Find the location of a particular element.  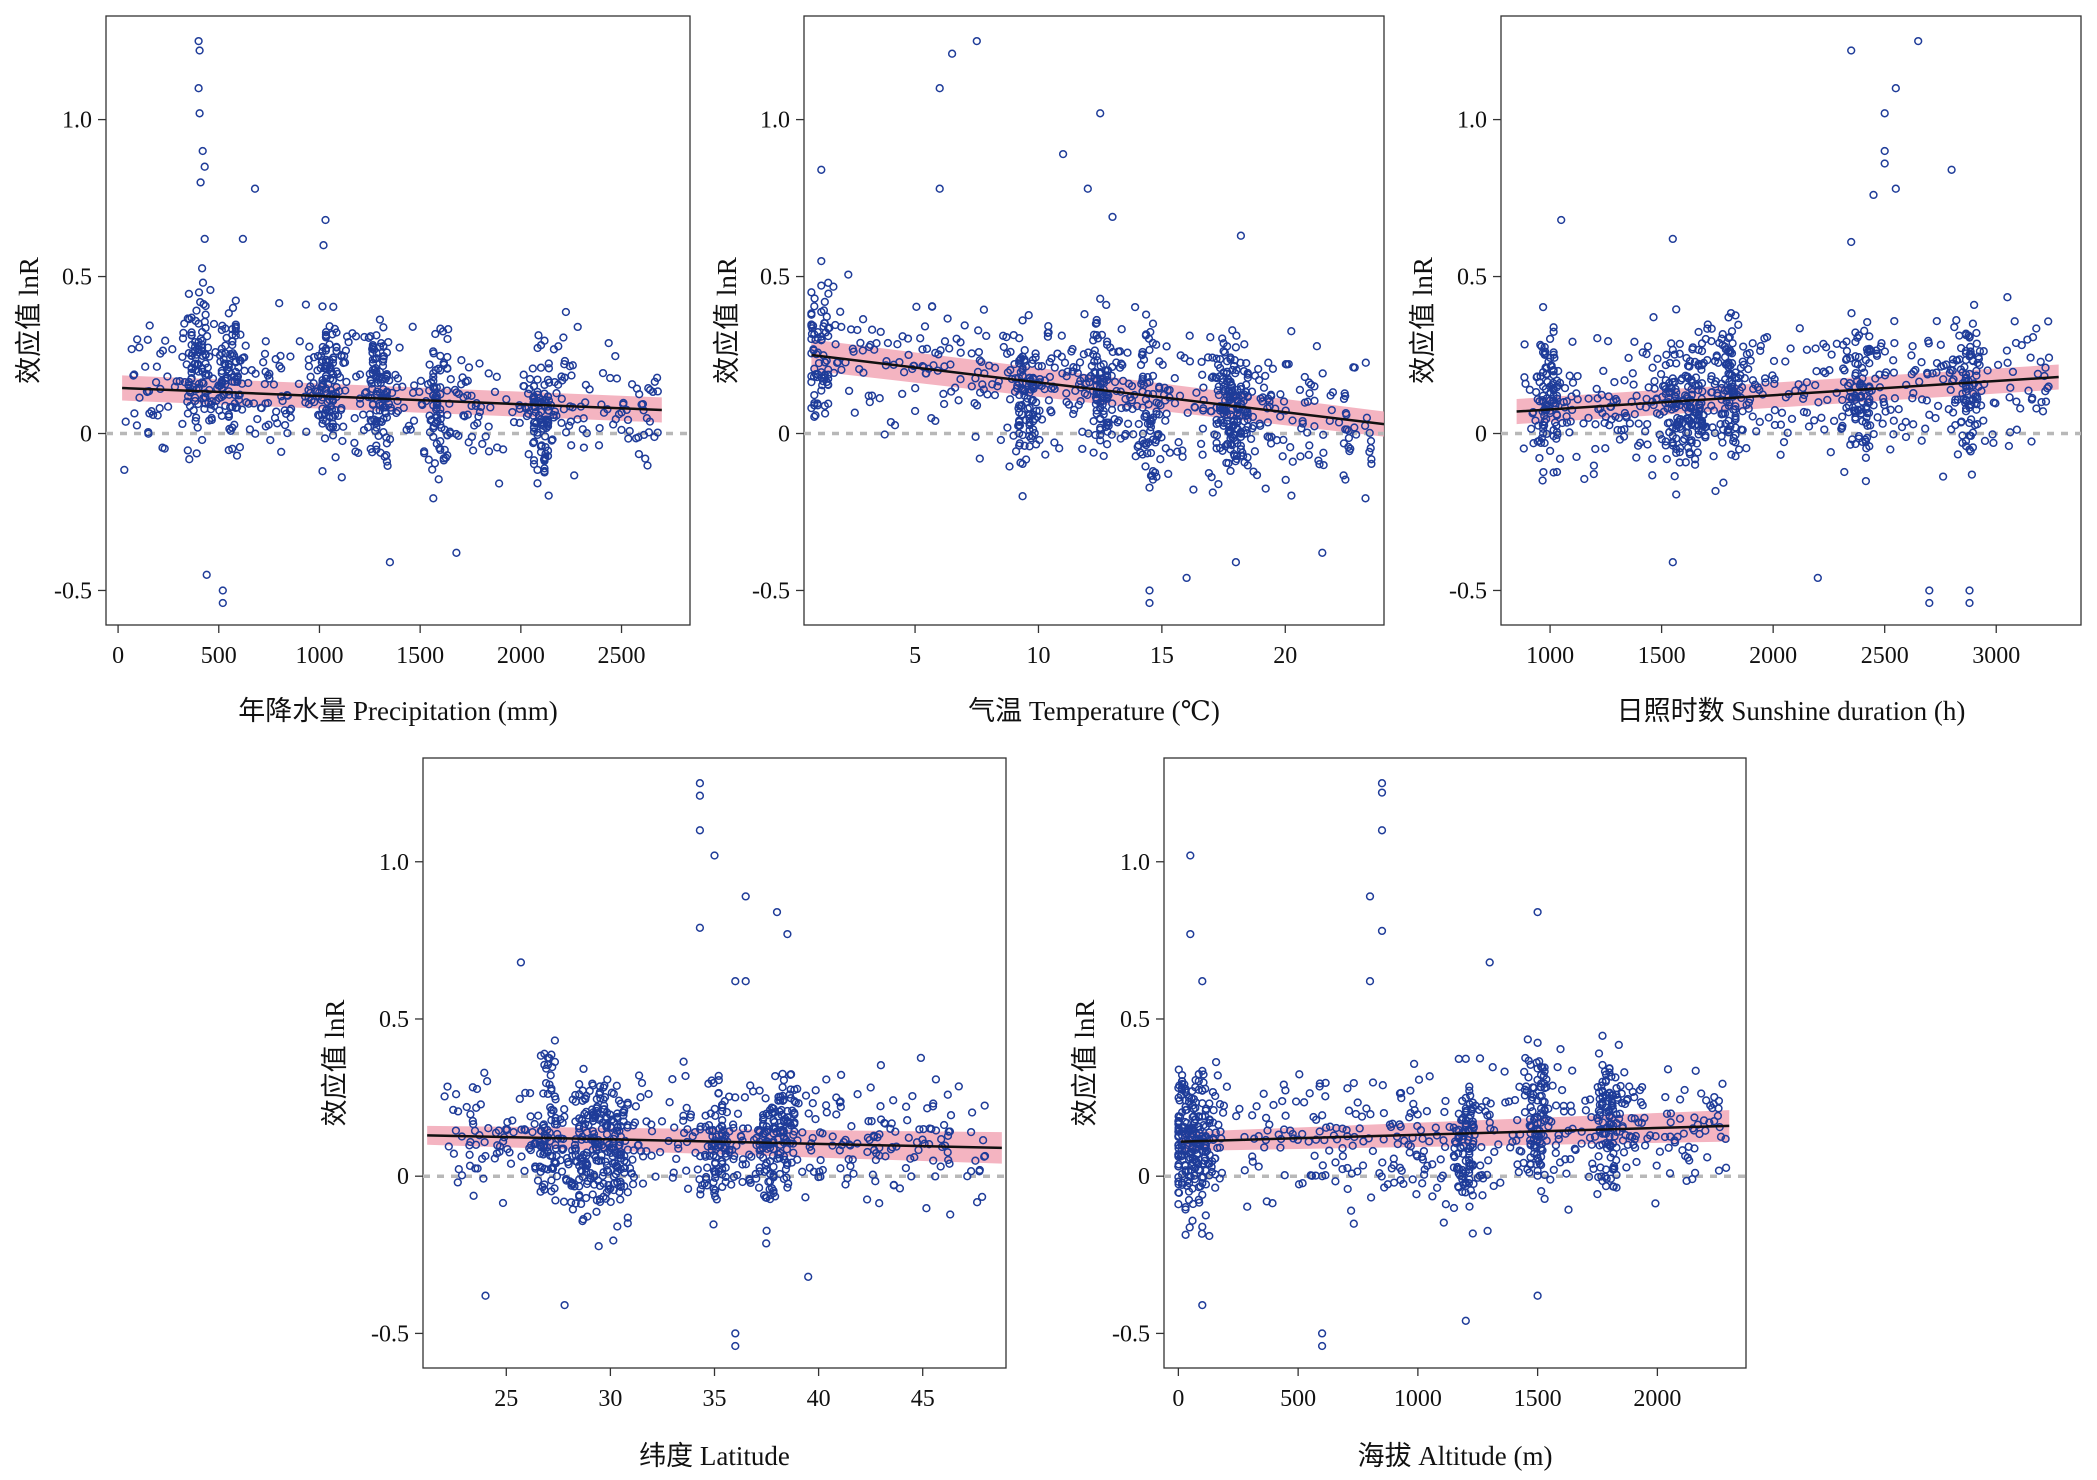

x-tick-label: 500 is located at coordinates (219, 656).